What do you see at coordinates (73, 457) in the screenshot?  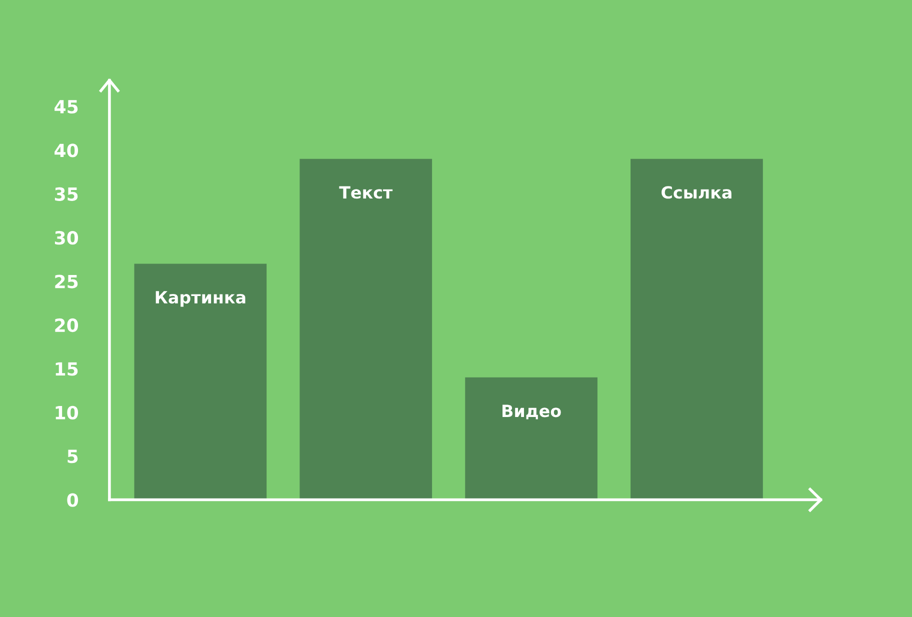 I see `y-tick-label: 5` at bounding box center [73, 457].